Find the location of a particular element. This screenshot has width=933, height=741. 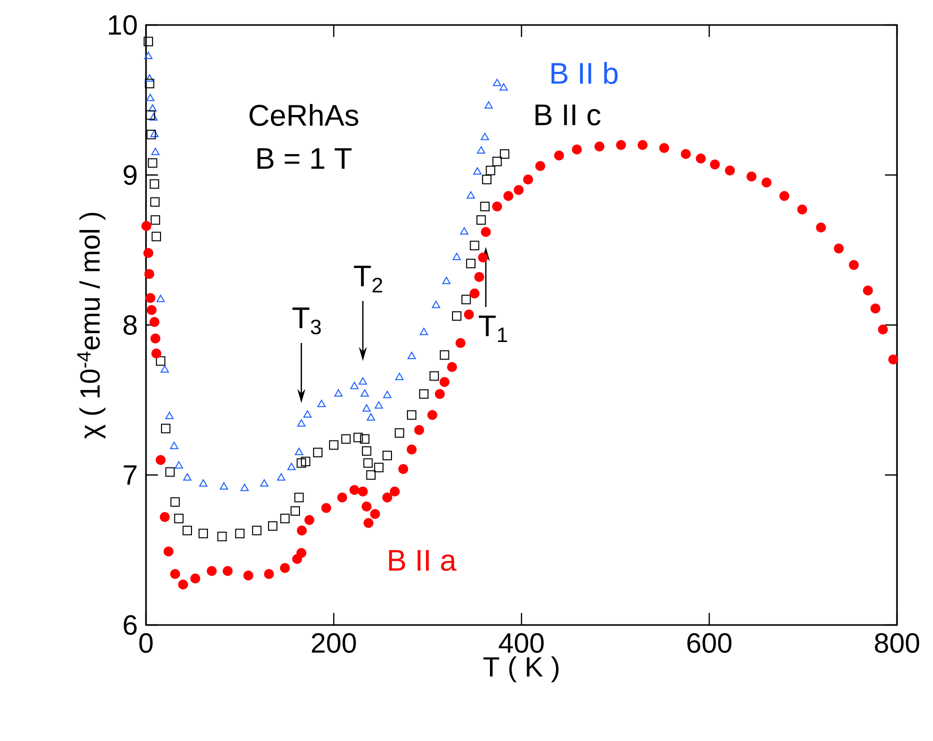

x-axis-title: T ( K ) is located at coordinates (520, 669).